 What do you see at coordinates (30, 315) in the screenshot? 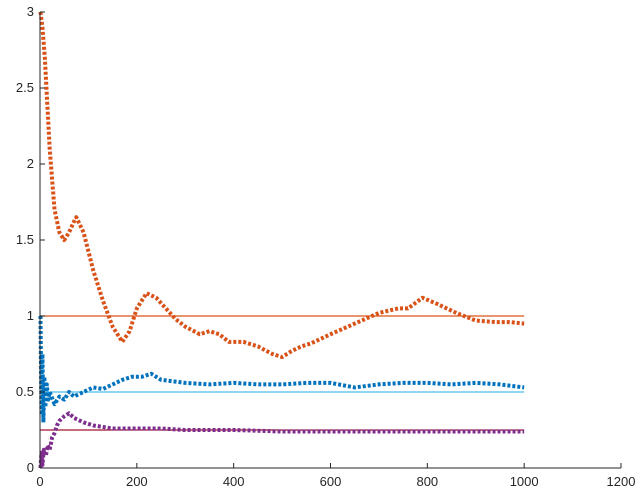
I see `y-tick-label: 1` at bounding box center [30, 315].